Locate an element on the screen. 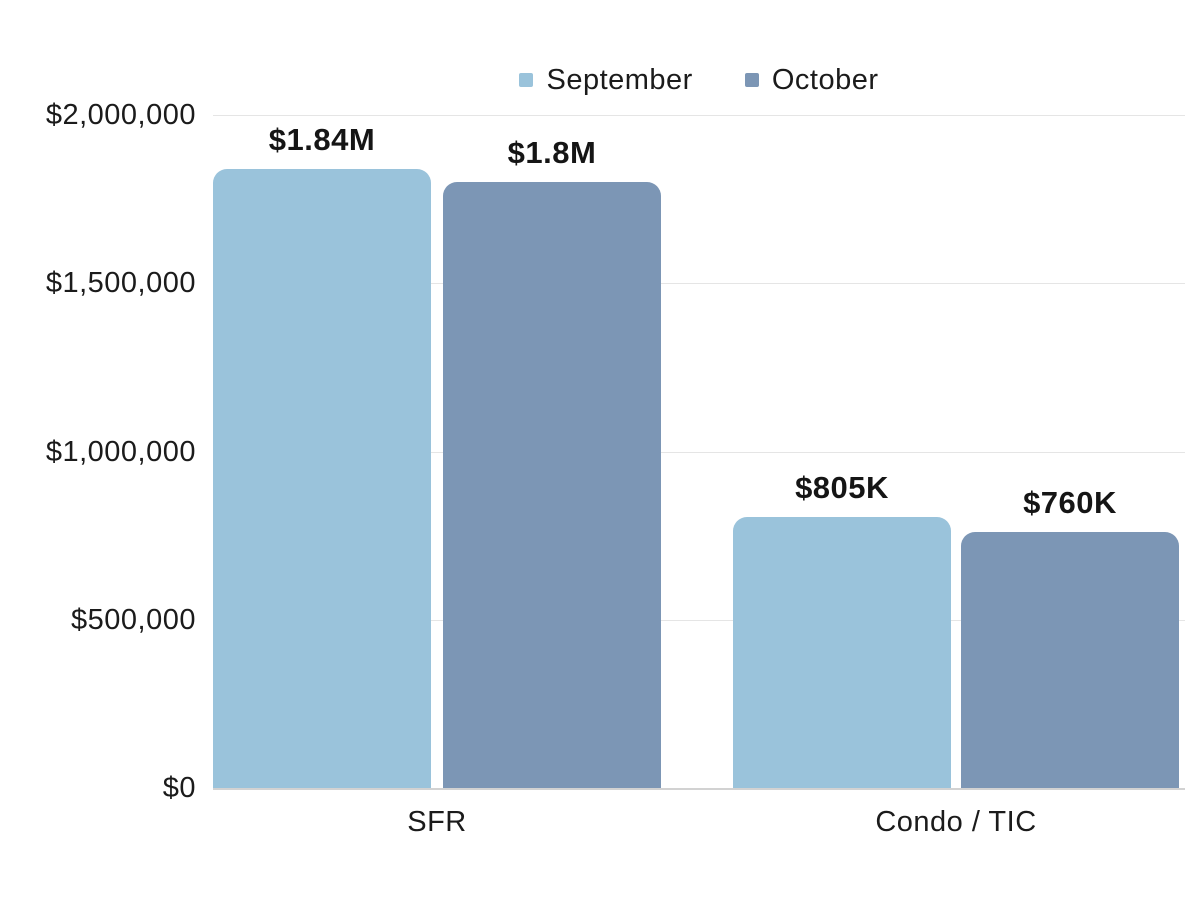  bar-september-condo-tic is located at coordinates (842, 652).